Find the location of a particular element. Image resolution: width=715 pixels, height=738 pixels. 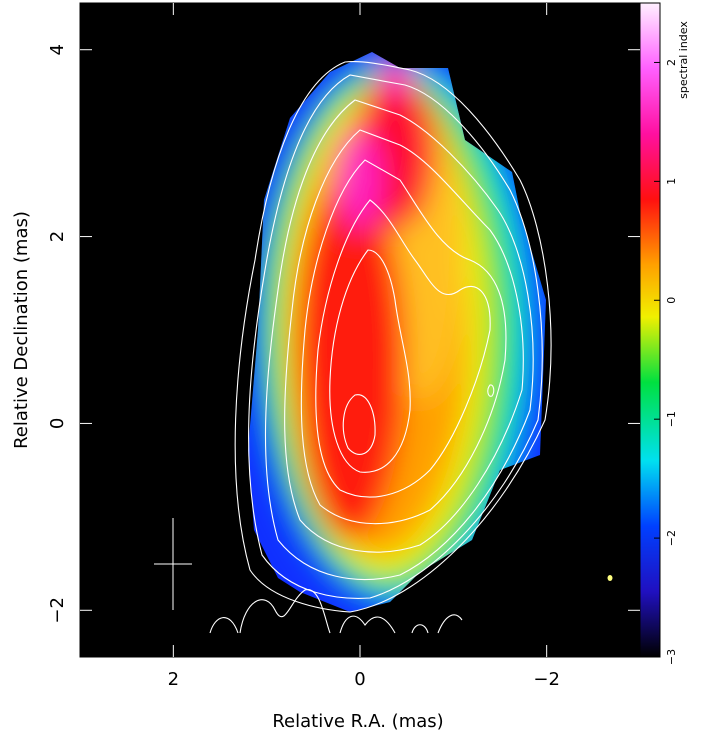

x-tick-label: 0 is located at coordinates (359, 679).